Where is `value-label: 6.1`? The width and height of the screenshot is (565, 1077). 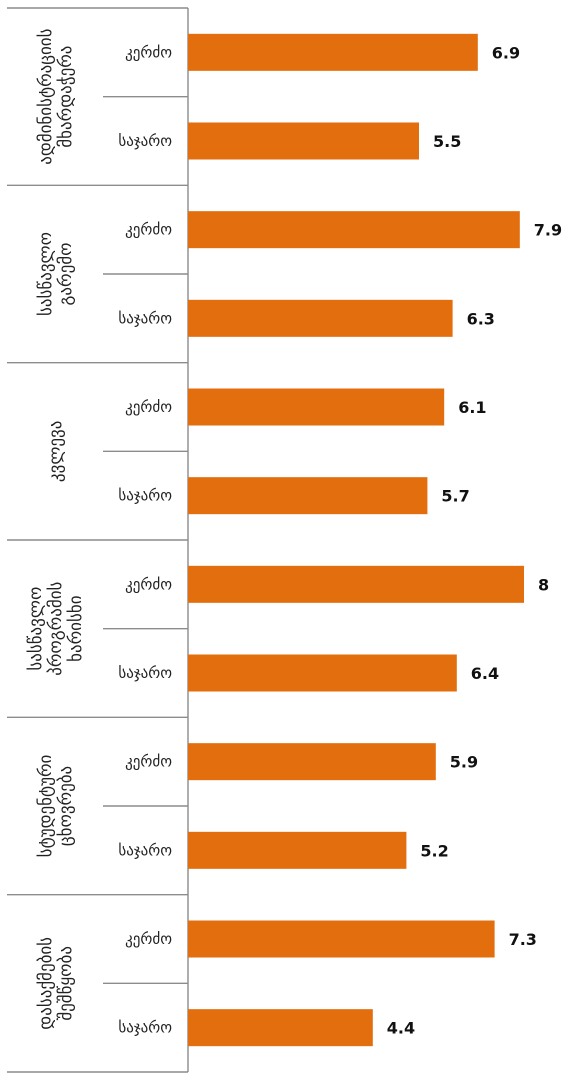
value-label: 6.1 is located at coordinates (472, 407).